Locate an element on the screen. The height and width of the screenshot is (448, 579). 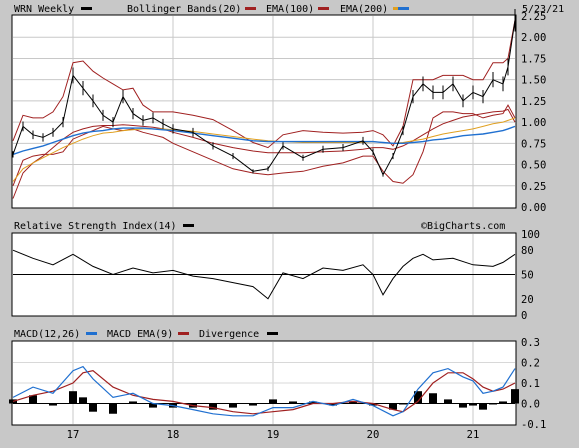
price-y-tick-label: 0.25 is located at coordinates (533, 187).